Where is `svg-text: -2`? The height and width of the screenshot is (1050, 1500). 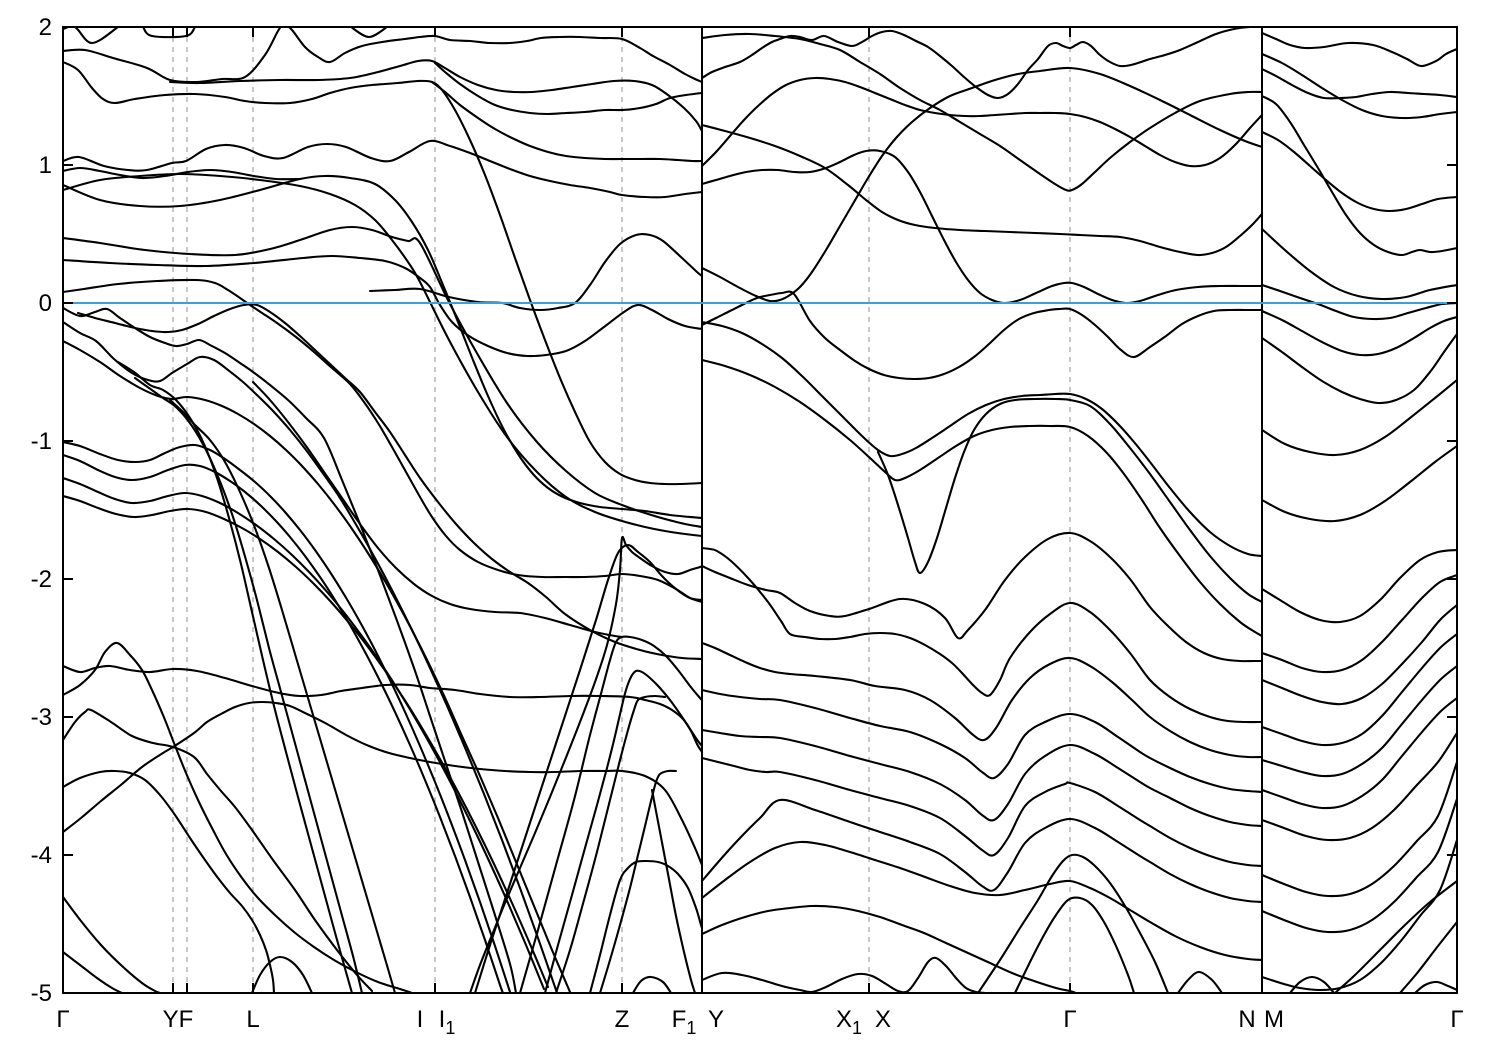
svg-text: -2 is located at coordinates (41, 579).